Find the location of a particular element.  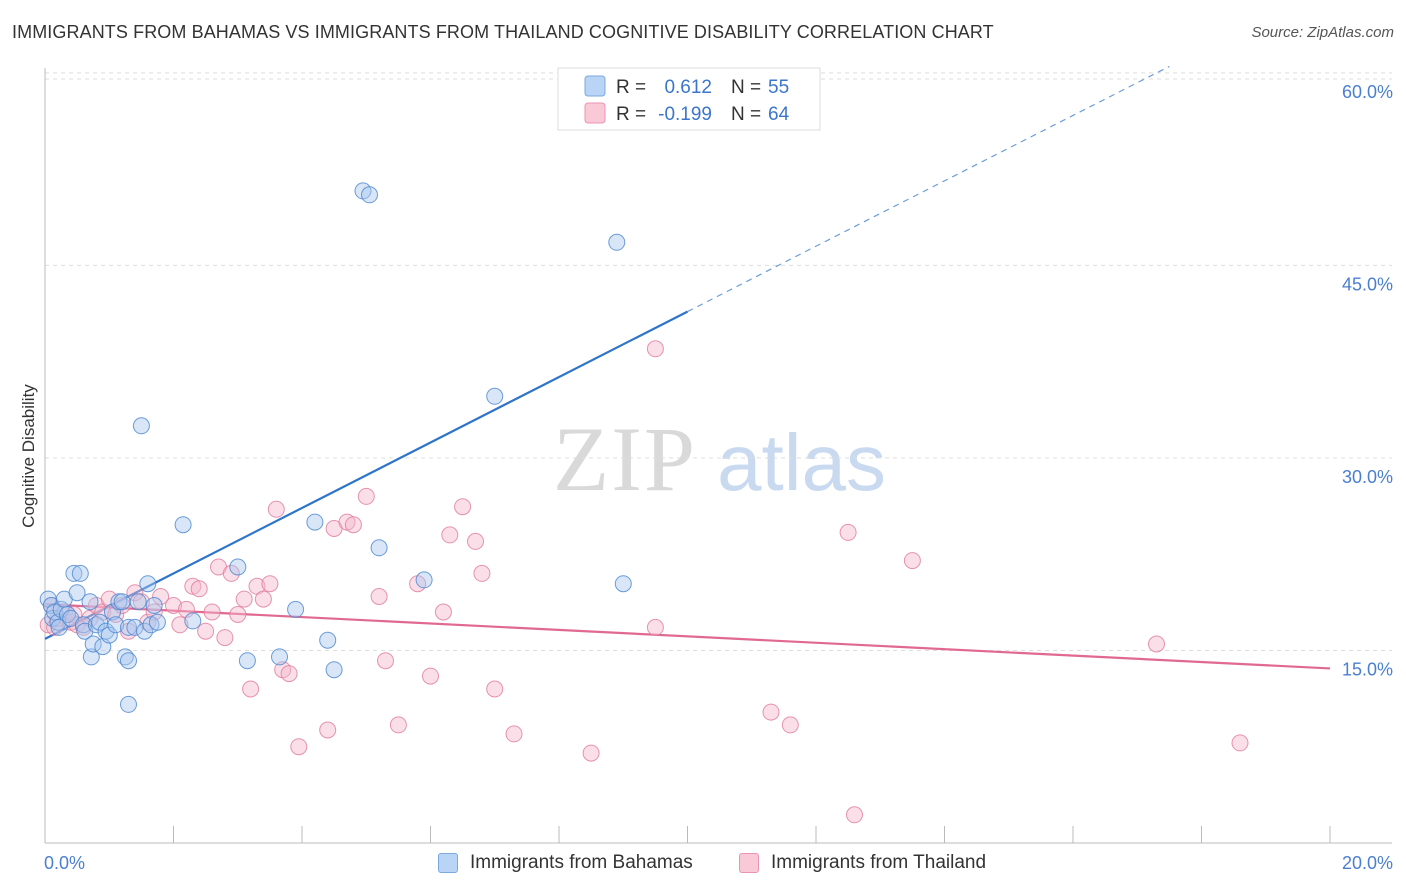

top-legend: R = 0.612 N = 55 R = -0.199 N = 64 is located at coordinates (689, 99).